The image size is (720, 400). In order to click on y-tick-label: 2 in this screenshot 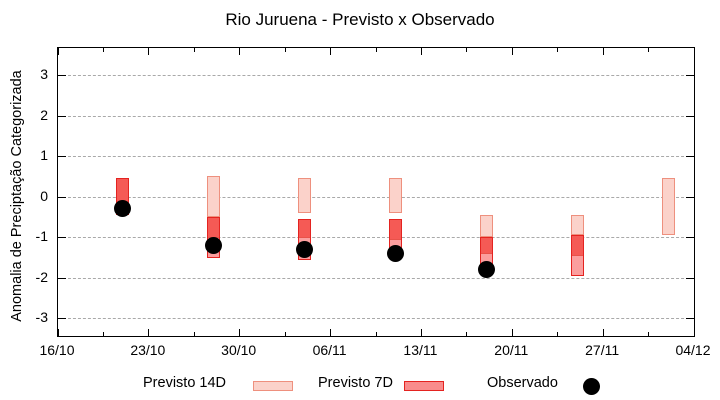, I will do `click(44, 114)`.